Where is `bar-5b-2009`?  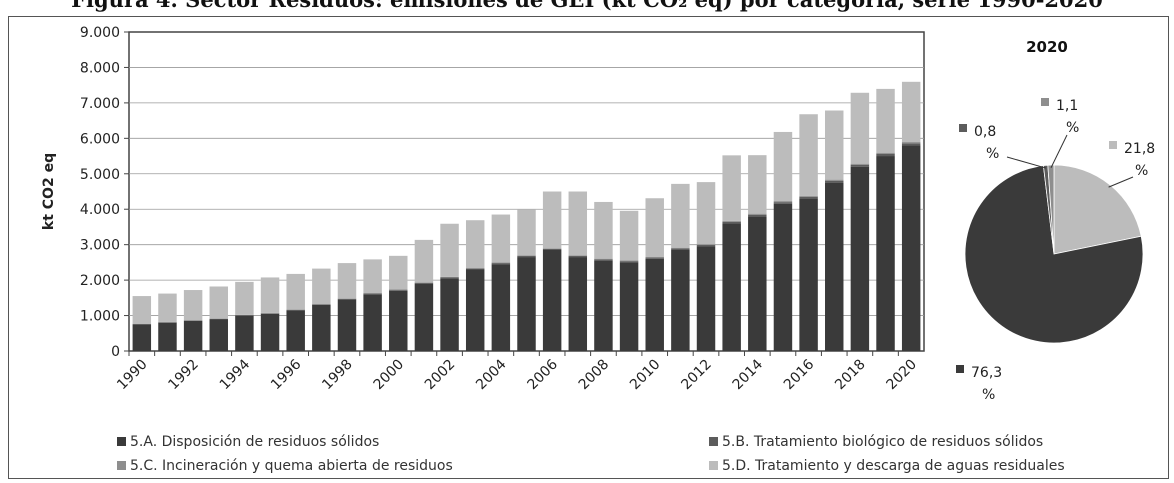
bar-5b-2009 is located at coordinates (629, 262).